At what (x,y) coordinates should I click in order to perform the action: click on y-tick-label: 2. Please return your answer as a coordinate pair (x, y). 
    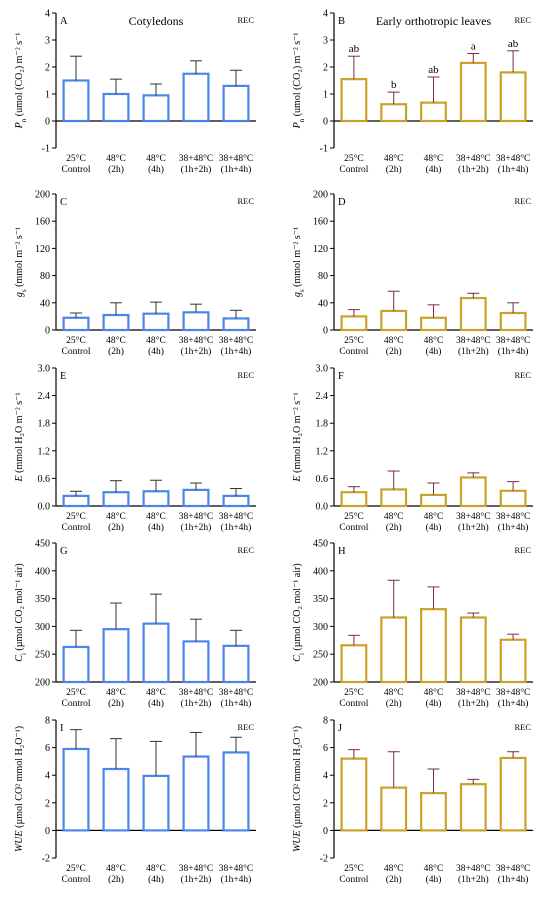
    Looking at the image, I should click on (47, 803).